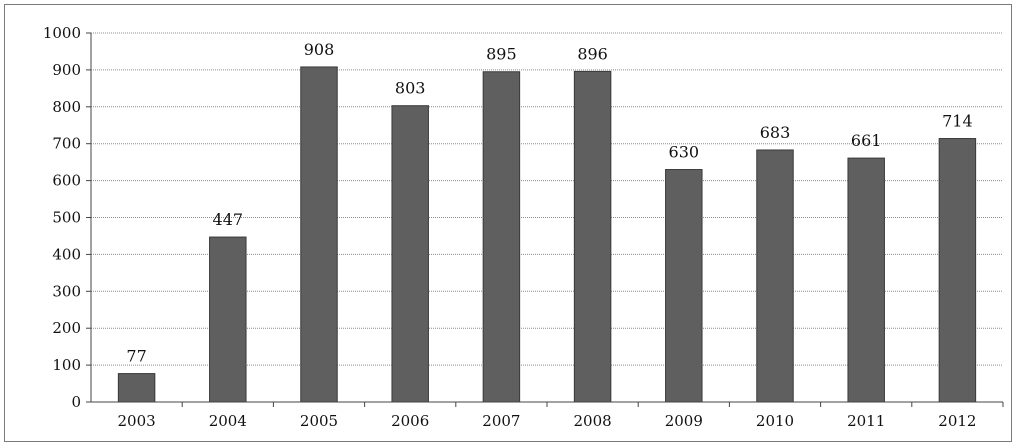  Describe the element at coordinates (66, 291) in the screenshot. I see `y-tick-label: 300` at that location.